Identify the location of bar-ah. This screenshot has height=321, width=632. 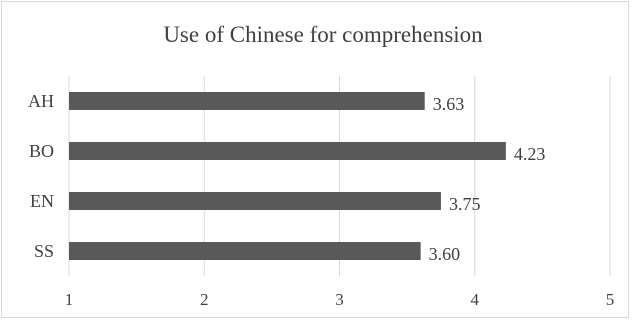
(247, 101).